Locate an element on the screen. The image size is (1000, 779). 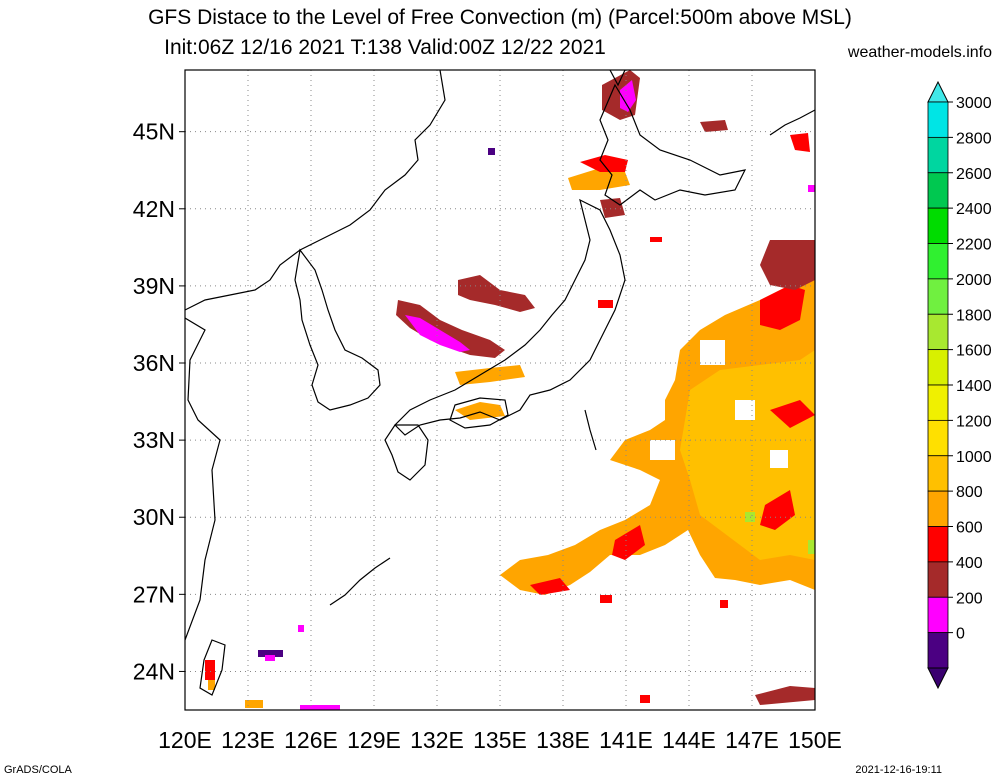
lon-tick-label: 123E is located at coordinates (248, 740).